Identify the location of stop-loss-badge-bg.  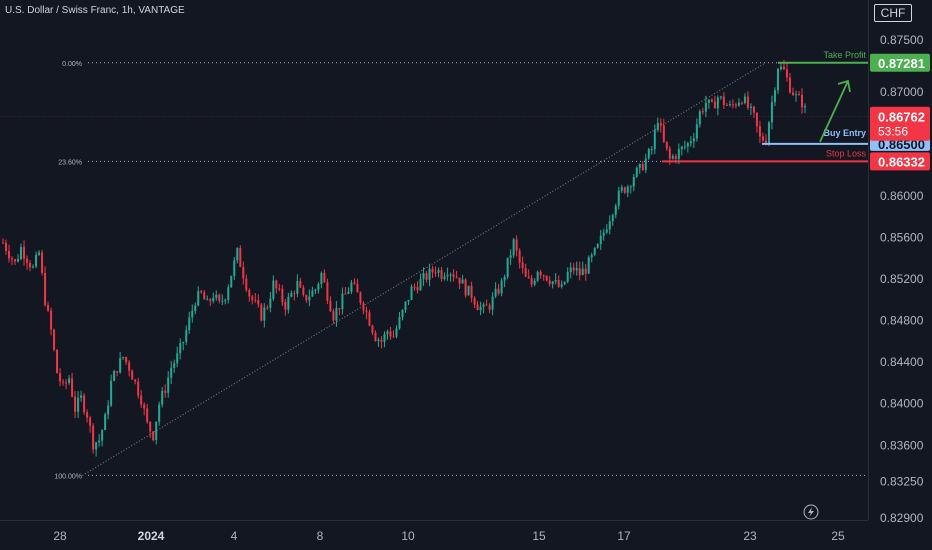
(900, 161).